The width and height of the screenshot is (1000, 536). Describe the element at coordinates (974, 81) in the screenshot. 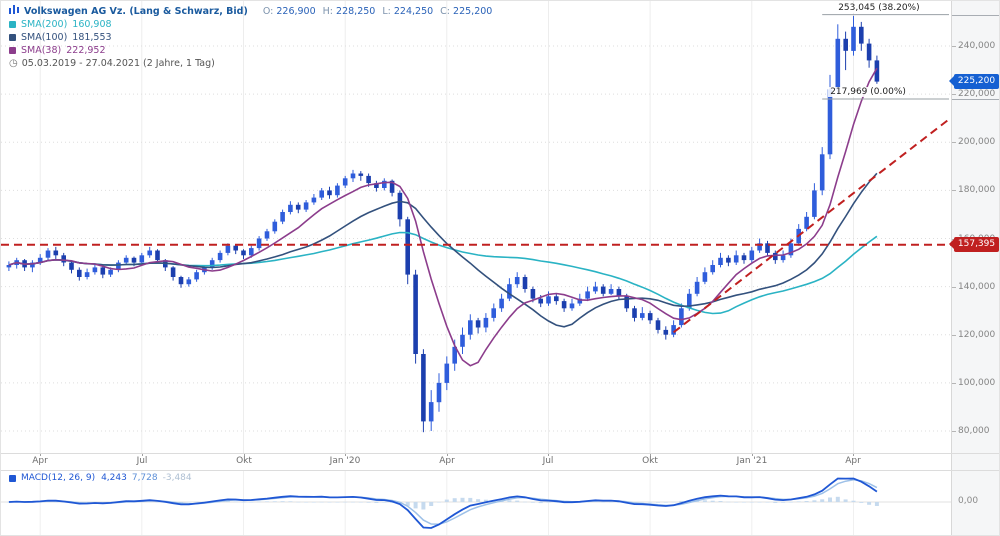

I see `last-price-tag: 225,200` at that location.